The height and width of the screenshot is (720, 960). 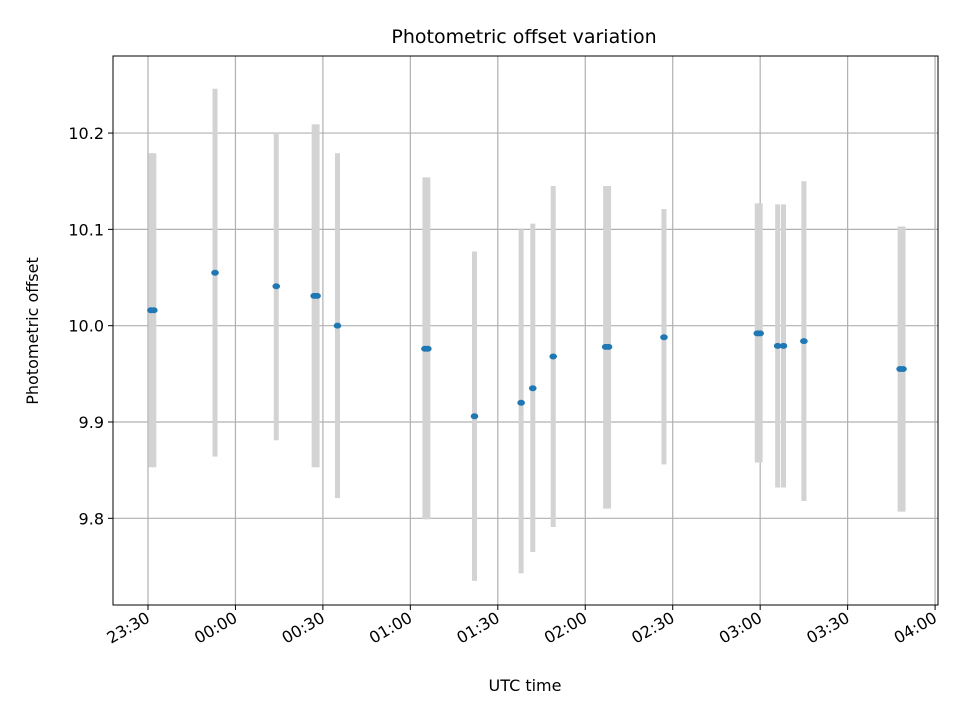 What do you see at coordinates (32, 331) in the screenshot?
I see `y-axis-label: Photometric offset` at bounding box center [32, 331].